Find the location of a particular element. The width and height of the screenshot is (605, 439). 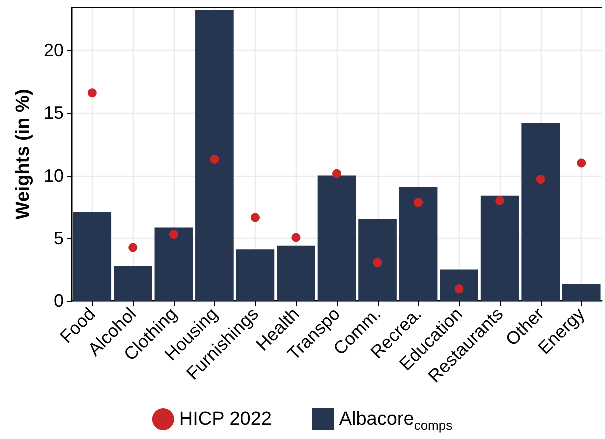

y-tick-label: 10 is located at coordinates (54, 176).